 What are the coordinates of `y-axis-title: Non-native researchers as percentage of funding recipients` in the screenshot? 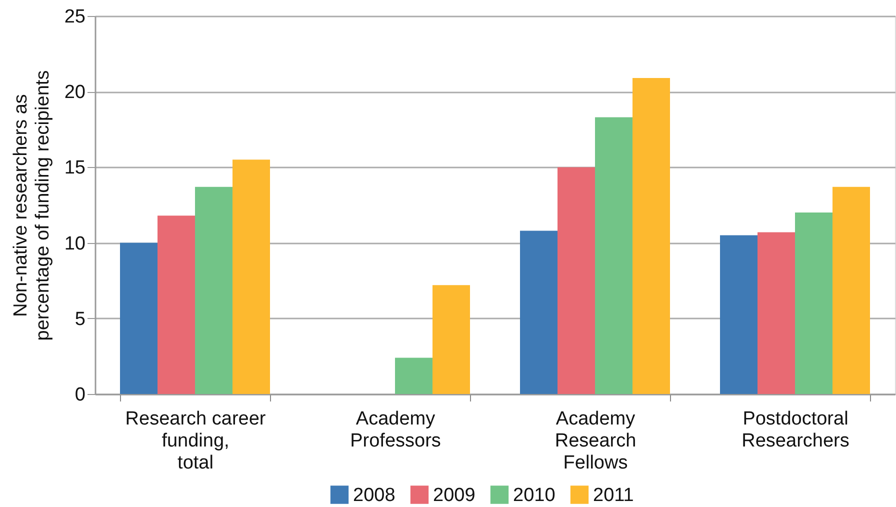 It's located at (32, 205).